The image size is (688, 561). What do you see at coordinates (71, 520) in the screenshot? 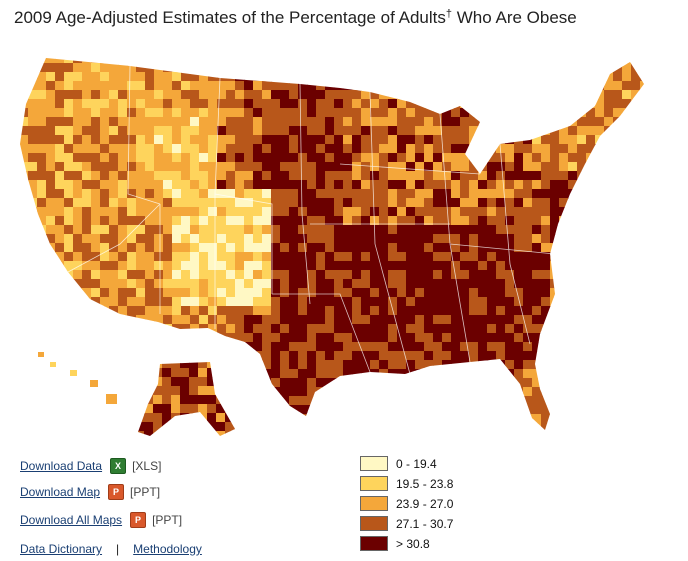
I see `download-all-maps-link: Download All Maps` at bounding box center [71, 520].